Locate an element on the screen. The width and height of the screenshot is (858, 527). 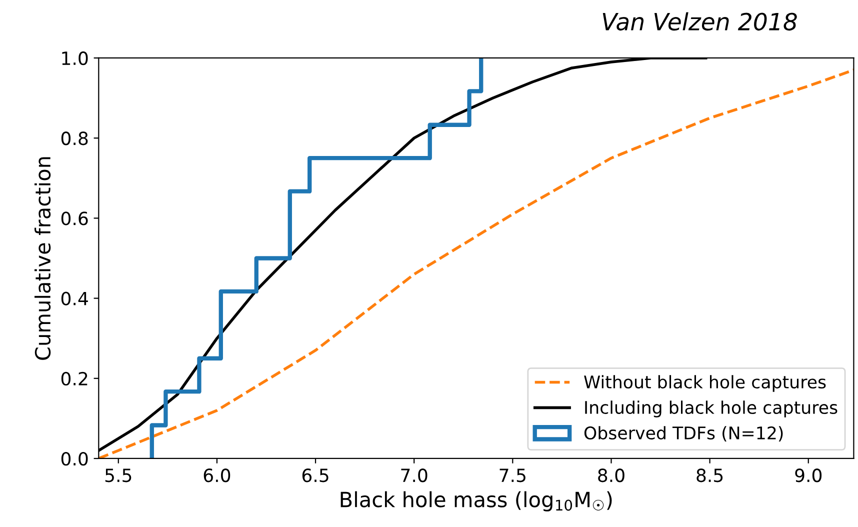
x-tick-label: 8.5 is located at coordinates (709, 475).